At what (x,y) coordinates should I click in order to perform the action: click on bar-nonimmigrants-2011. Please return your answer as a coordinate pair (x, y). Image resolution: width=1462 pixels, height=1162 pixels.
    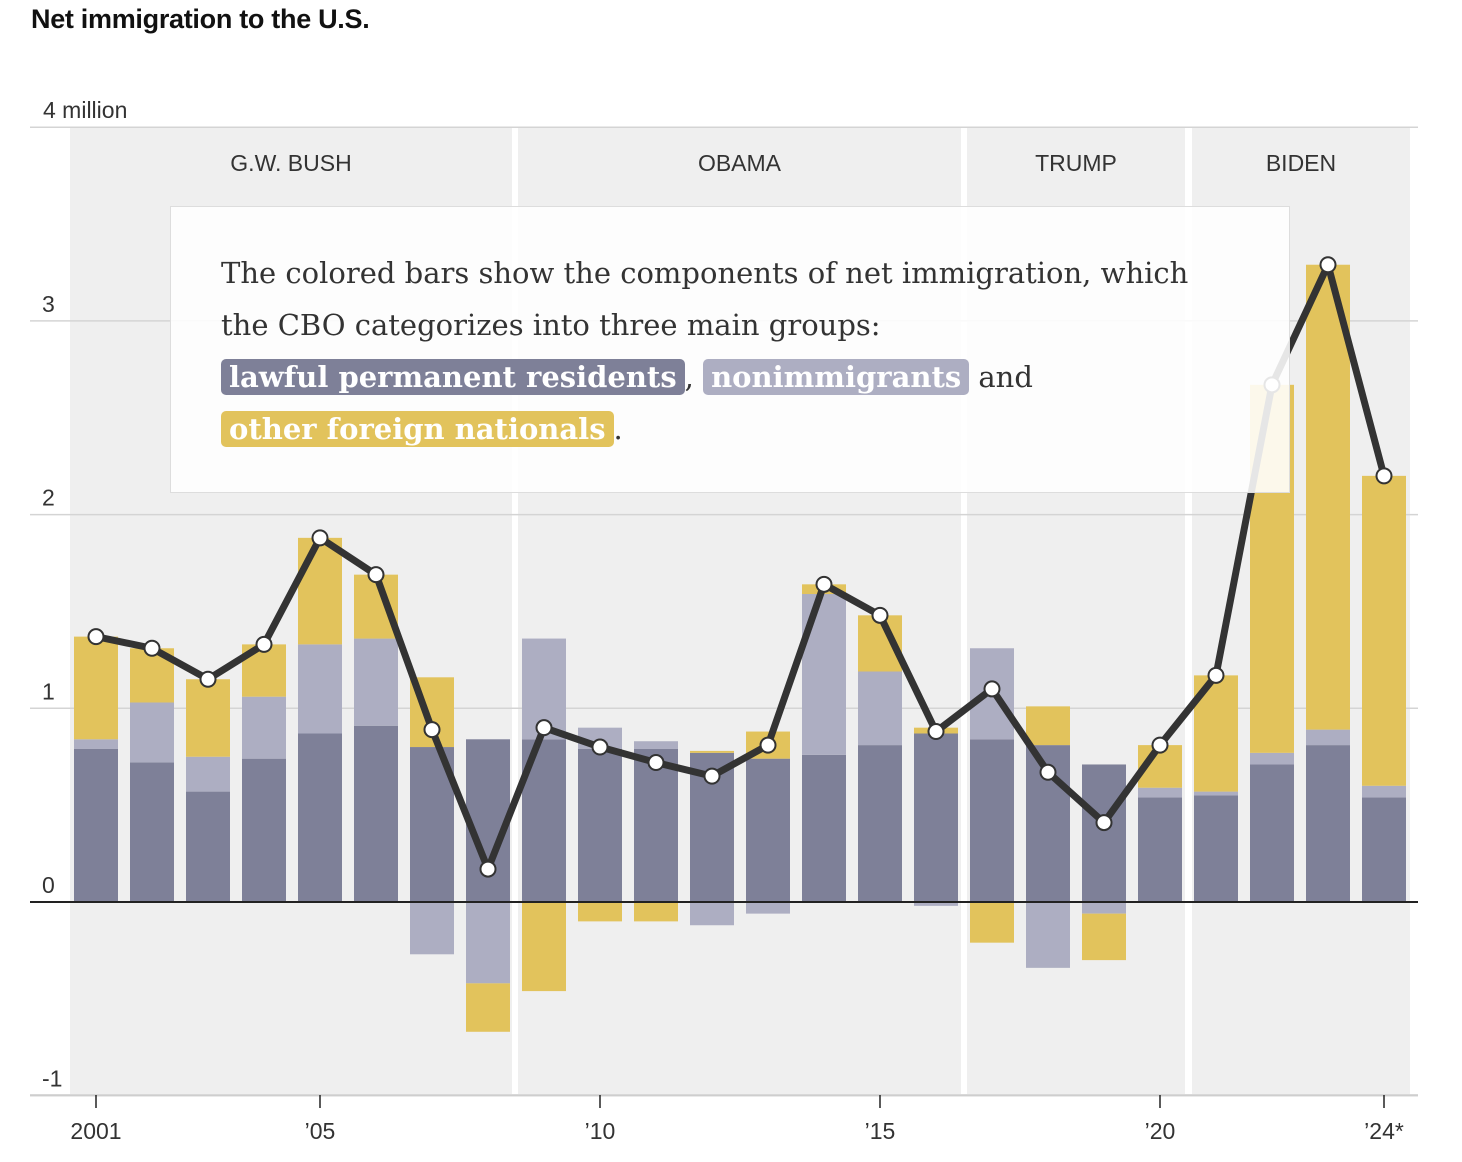
    Looking at the image, I should click on (656, 745).